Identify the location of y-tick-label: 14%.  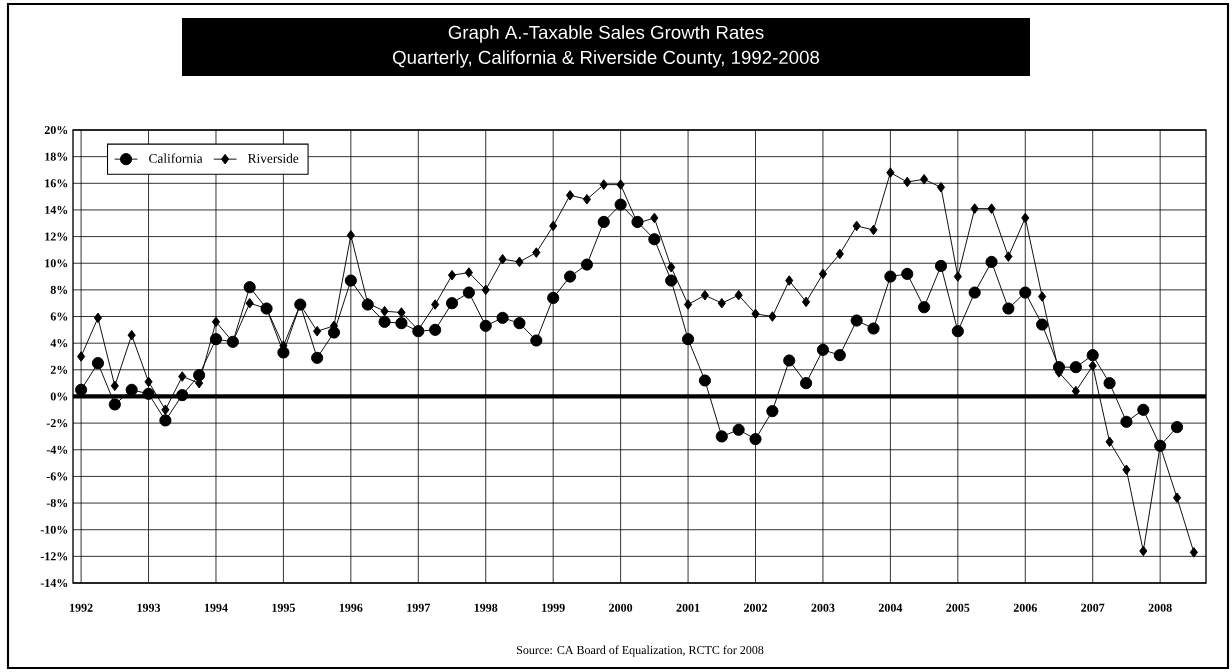
(56, 210).